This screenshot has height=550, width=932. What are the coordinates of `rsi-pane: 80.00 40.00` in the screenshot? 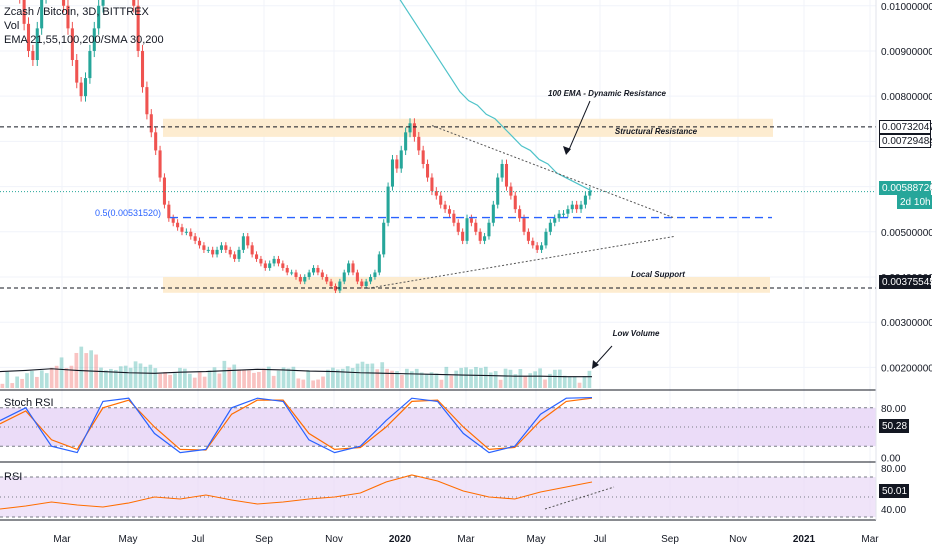 It's located at (453, 491).